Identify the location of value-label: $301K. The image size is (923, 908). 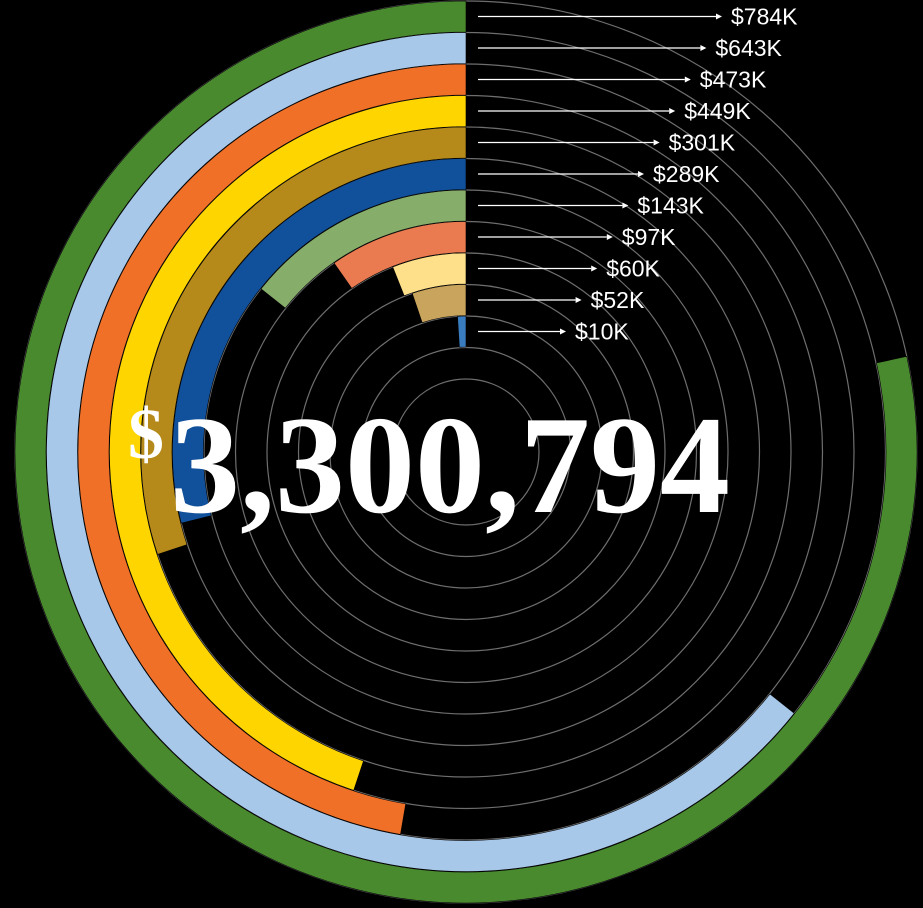
(702, 143).